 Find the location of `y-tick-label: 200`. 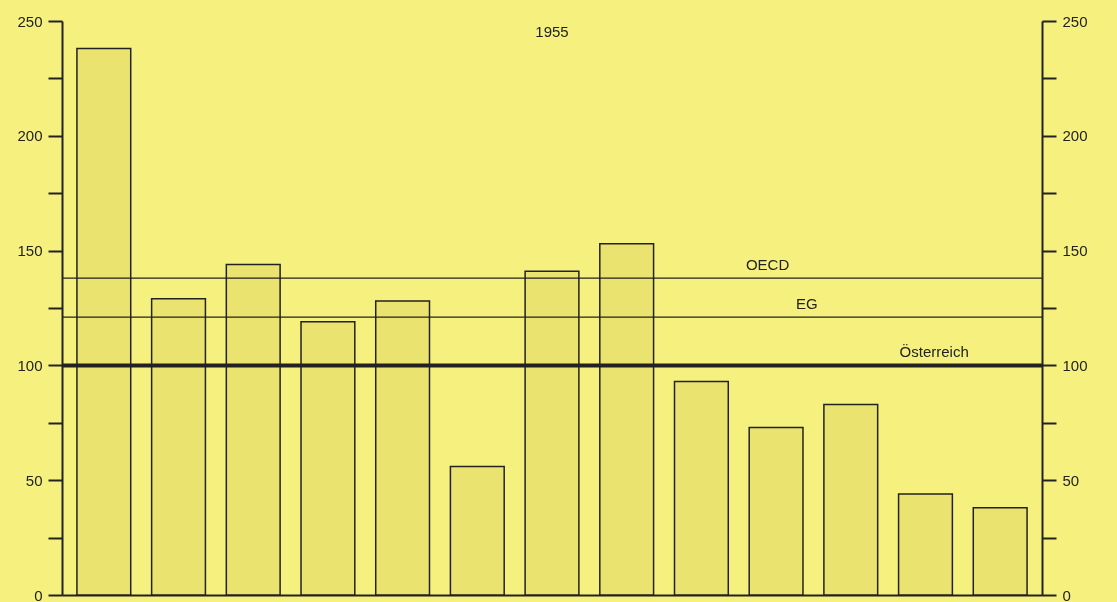

y-tick-label: 200 is located at coordinates (30, 136).